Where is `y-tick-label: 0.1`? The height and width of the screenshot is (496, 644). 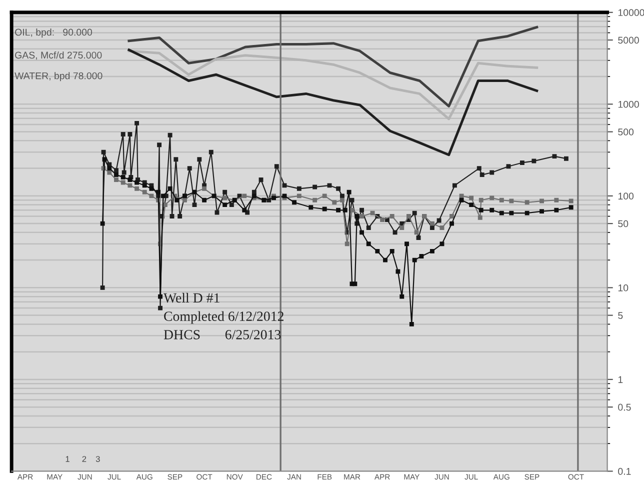 y-tick-label: 0.1 is located at coordinates (624, 471).